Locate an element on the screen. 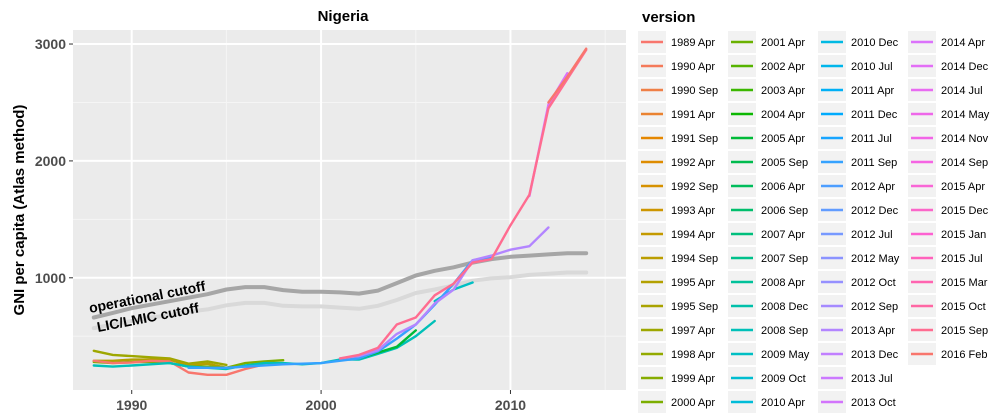 The image size is (1000, 420). legend-label: 2011 Jul is located at coordinates (871, 139).